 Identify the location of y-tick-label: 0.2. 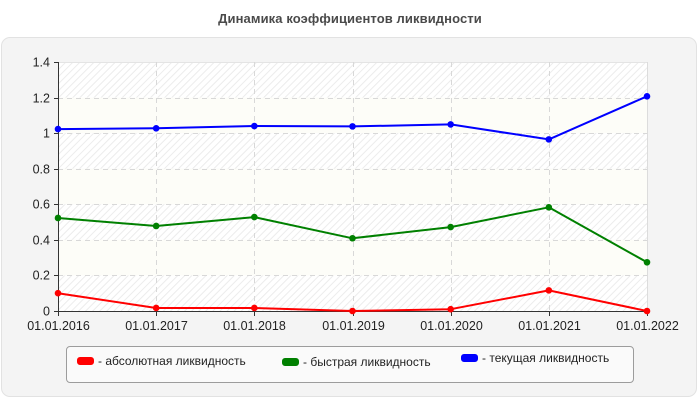
(41, 276).